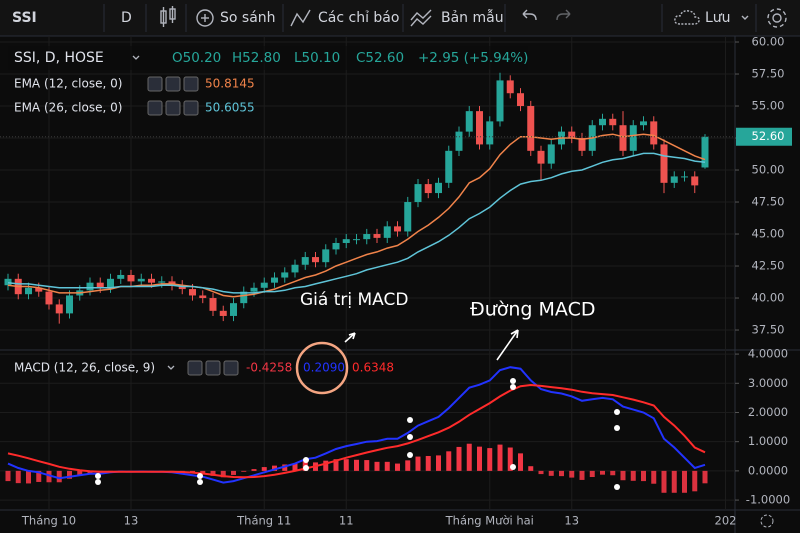 The image size is (800, 533). Describe the element at coordinates (196, 58) in the screenshot. I see `ohlc-label: O50.20` at that location.